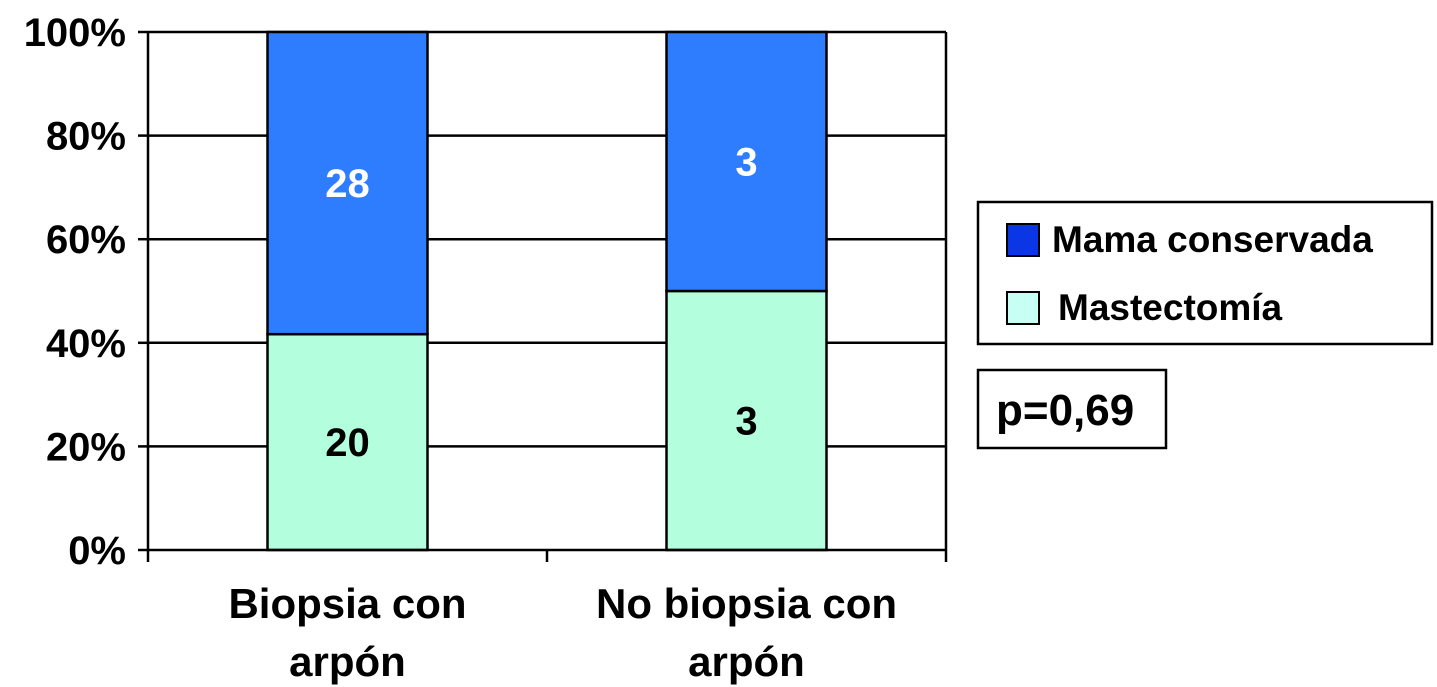  What do you see at coordinates (347, 603) in the screenshot?
I see `x-category-label: Biopsia con` at bounding box center [347, 603].